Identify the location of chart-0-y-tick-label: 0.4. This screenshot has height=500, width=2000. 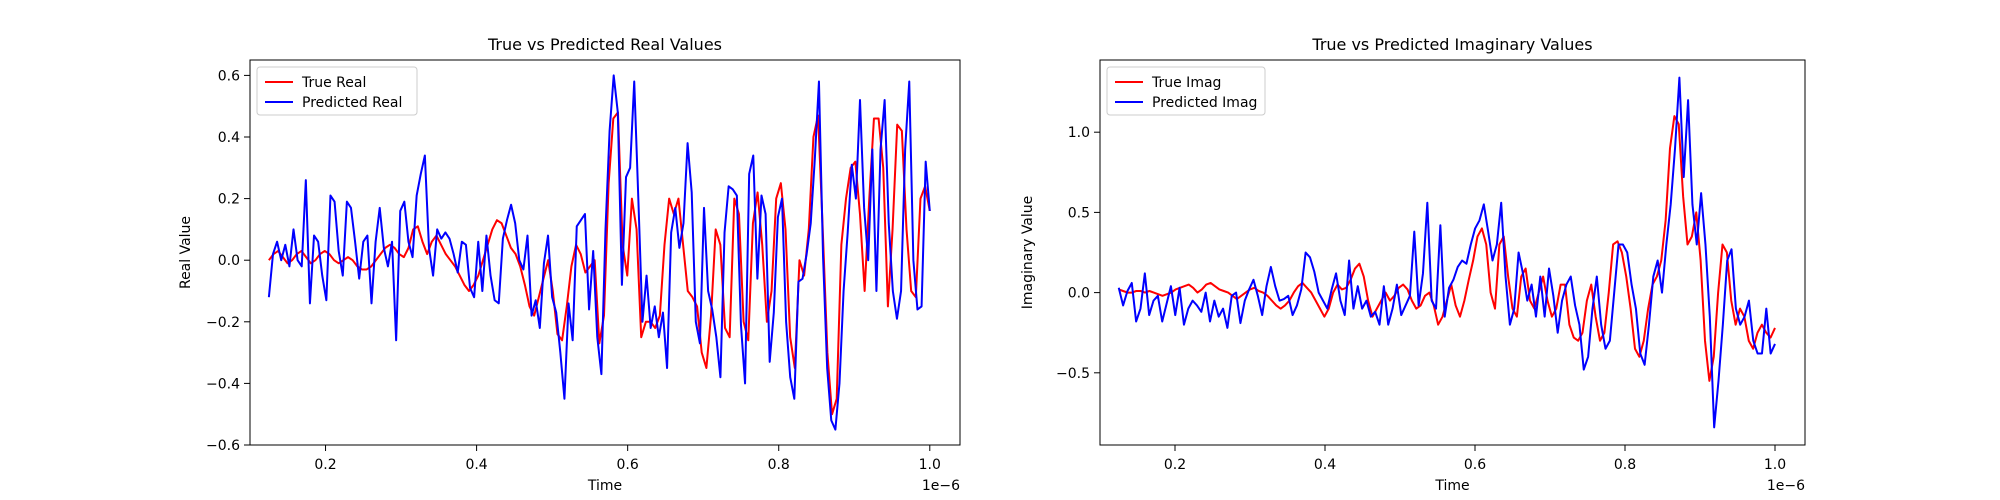
(229, 138).